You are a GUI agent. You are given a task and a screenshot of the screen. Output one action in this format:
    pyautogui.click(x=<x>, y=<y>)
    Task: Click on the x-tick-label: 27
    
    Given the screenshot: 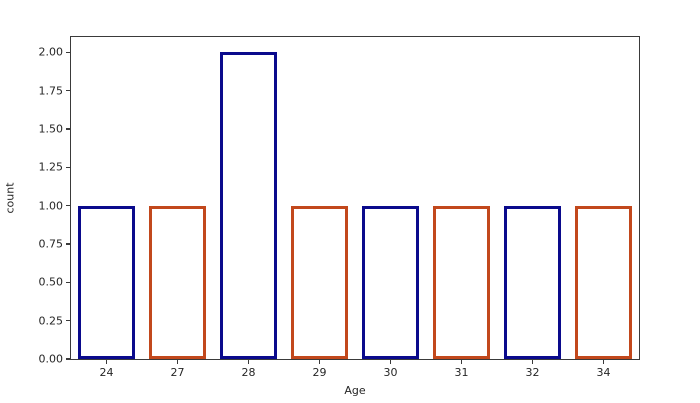 What is the action you would take?
    pyautogui.click(x=177, y=372)
    